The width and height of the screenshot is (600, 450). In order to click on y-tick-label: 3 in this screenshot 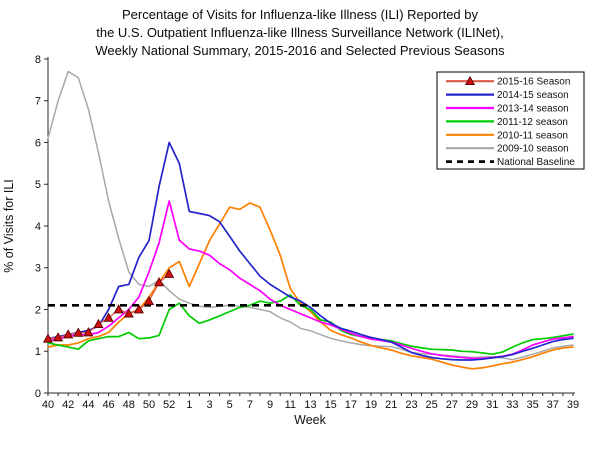, I will do `click(38, 269)`.